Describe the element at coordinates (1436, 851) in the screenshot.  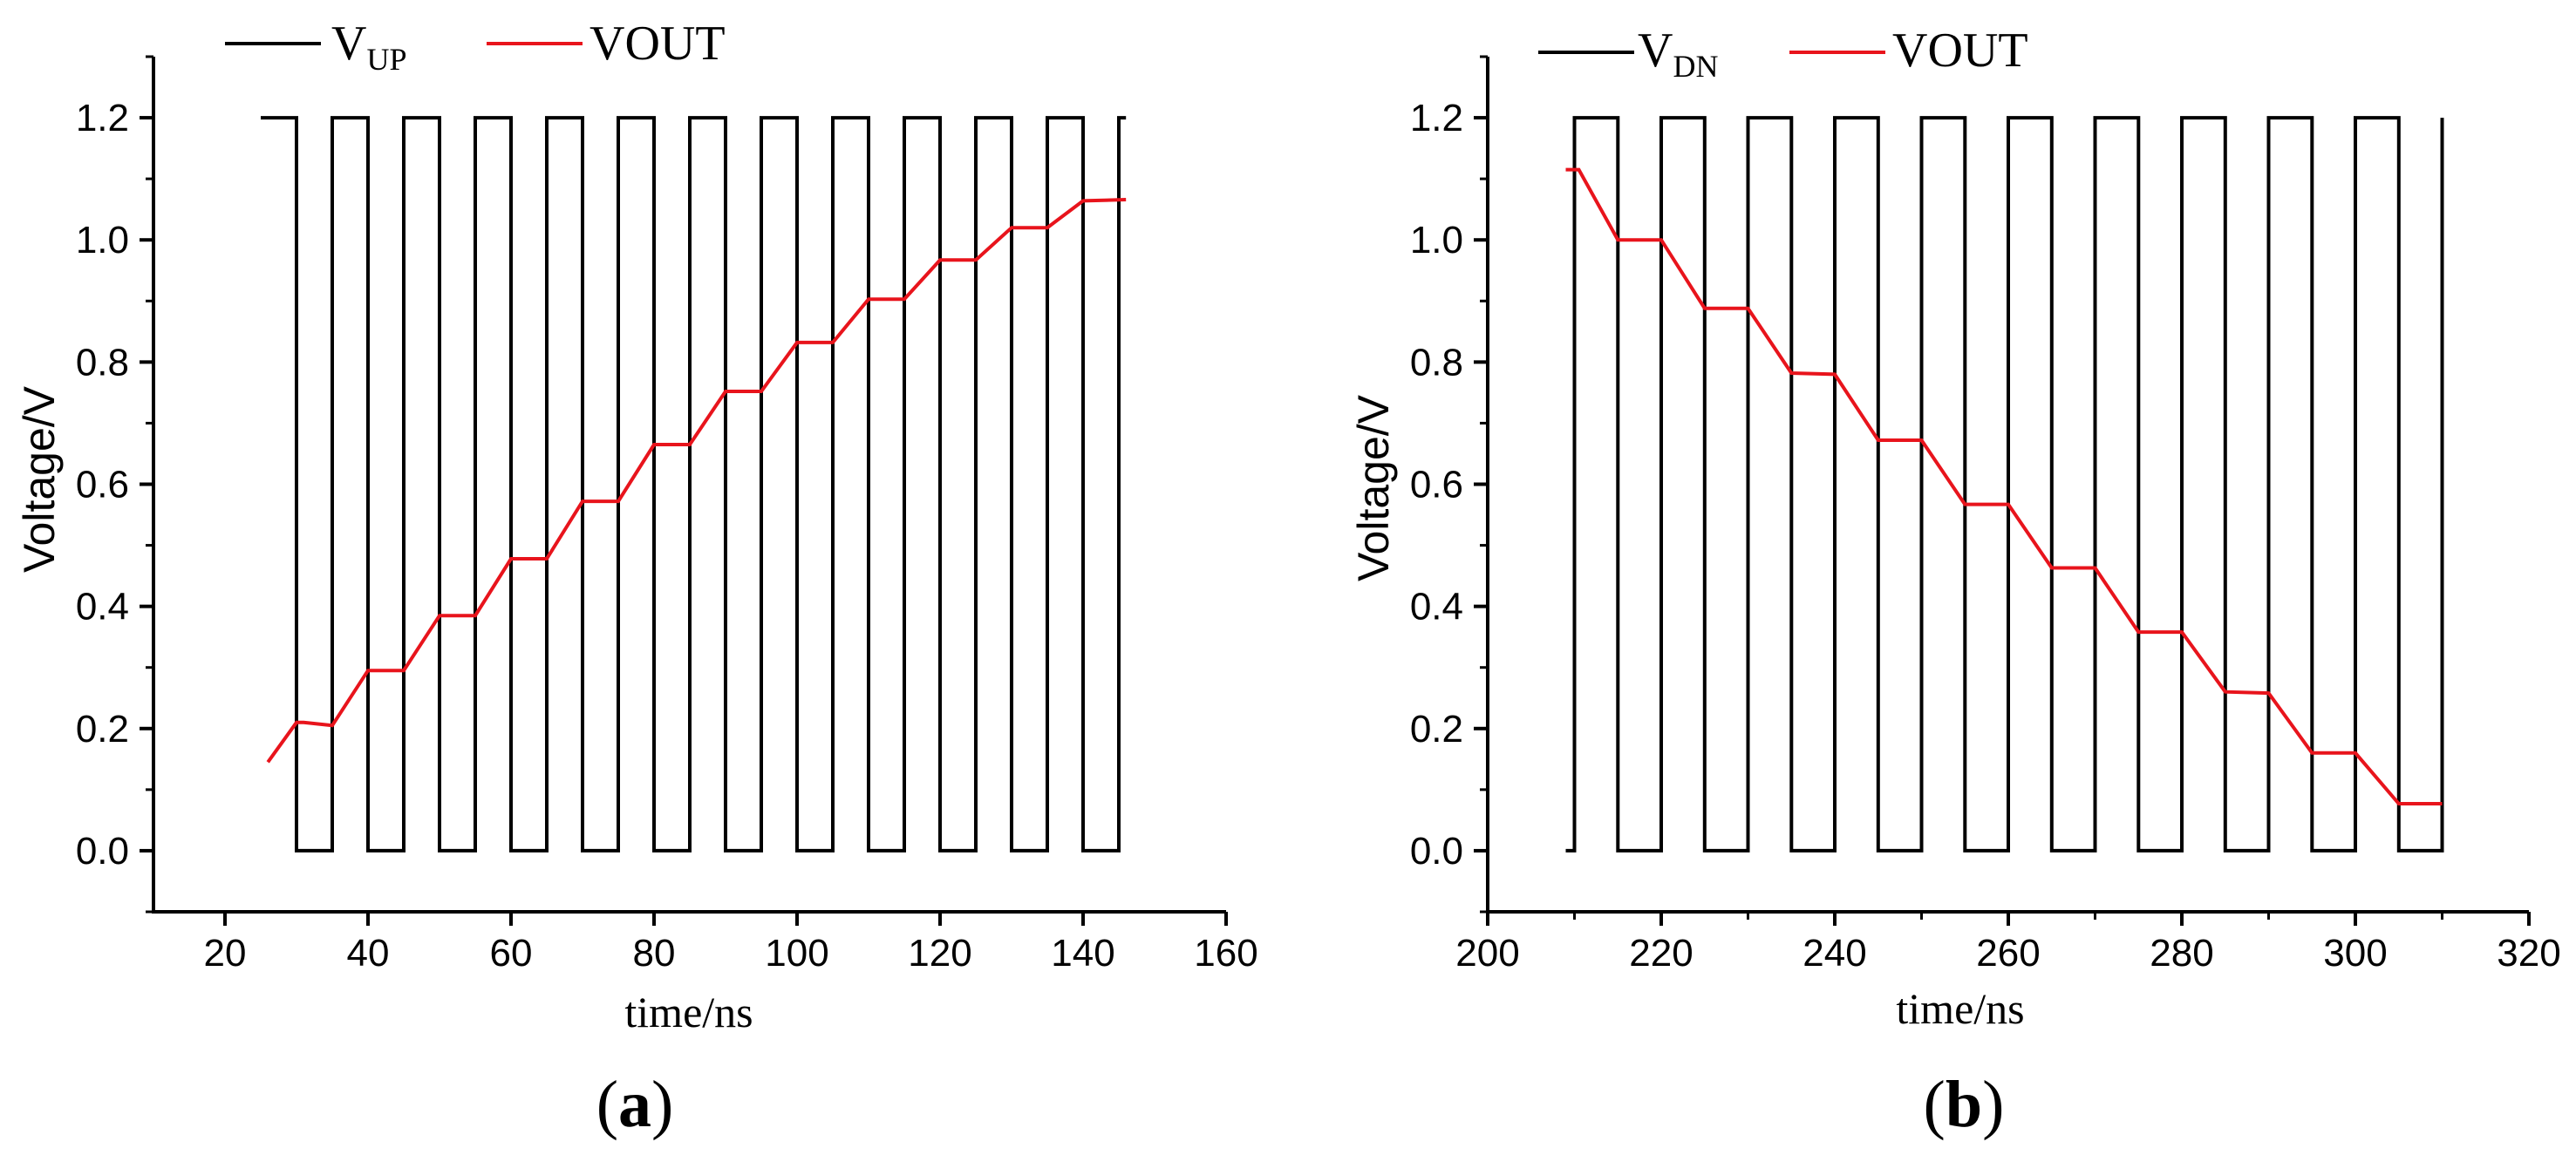
I see `panel-b-y-tick-label: 0.0` at that location.